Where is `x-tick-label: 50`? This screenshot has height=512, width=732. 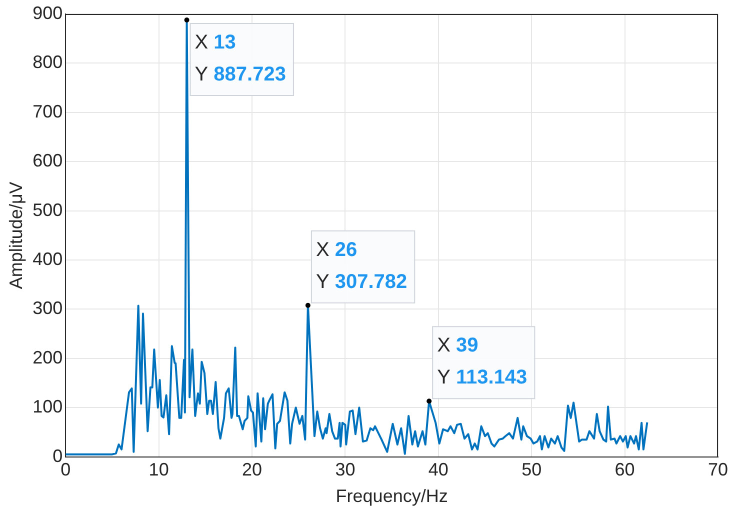 x-tick-label: 50 is located at coordinates (532, 470).